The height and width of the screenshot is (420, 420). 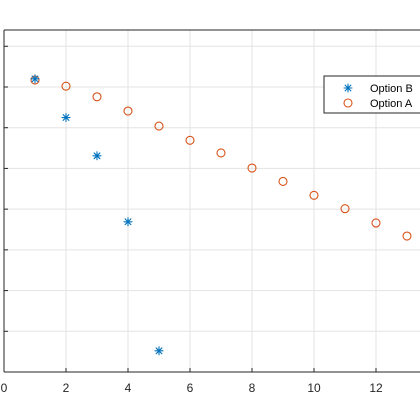 I want to click on legend: Option B Option A, so click(x=371, y=94).